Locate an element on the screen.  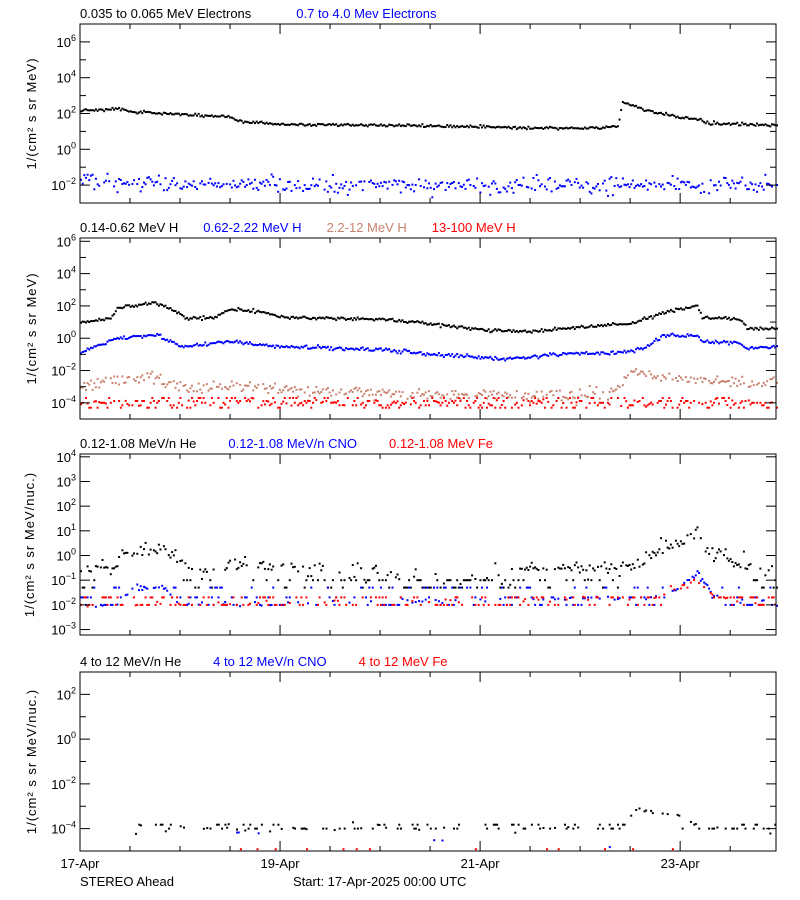
y-tick-label: 10⁴ is located at coordinates (66, 77).